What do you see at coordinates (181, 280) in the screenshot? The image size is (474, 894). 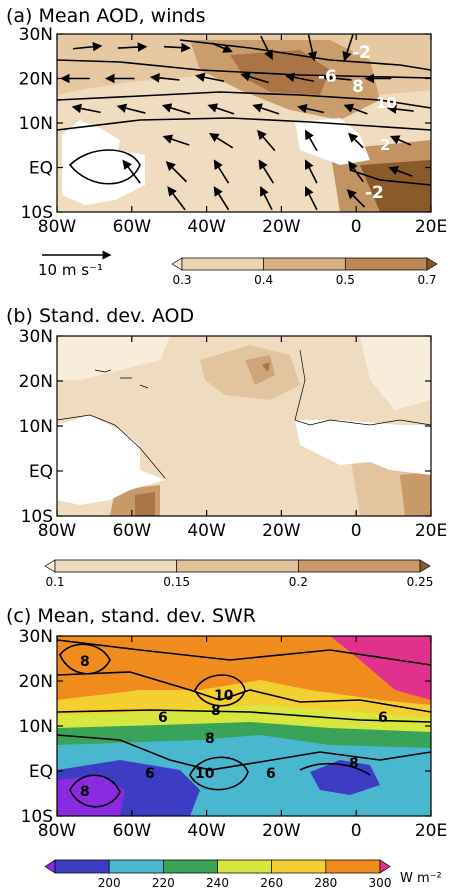 I see `colorbar-label: 0.3` at bounding box center [181, 280].